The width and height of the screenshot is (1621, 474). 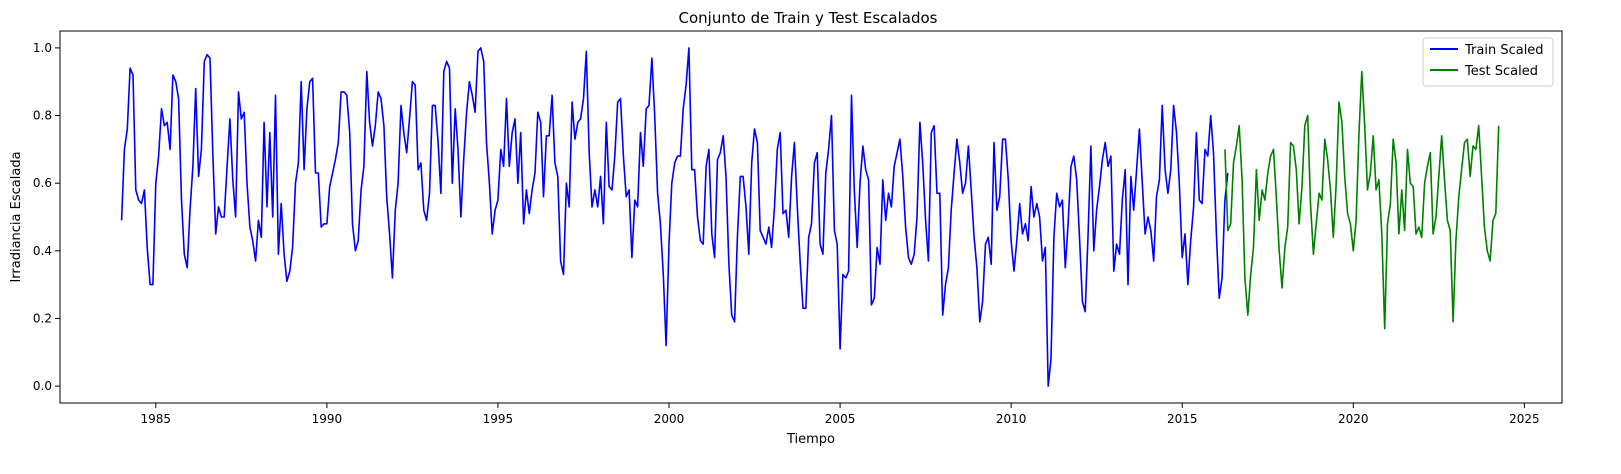 I want to click on y-tick-label: 0.6, so click(x=42, y=183).